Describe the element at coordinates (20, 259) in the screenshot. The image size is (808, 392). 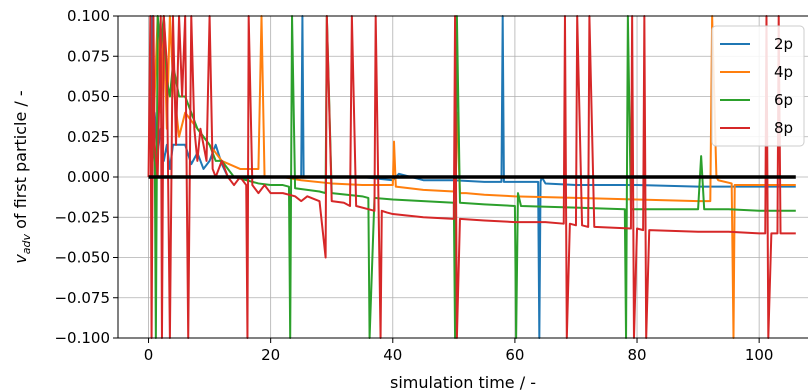
I see `y-axis-label-symbol: v` at that location.